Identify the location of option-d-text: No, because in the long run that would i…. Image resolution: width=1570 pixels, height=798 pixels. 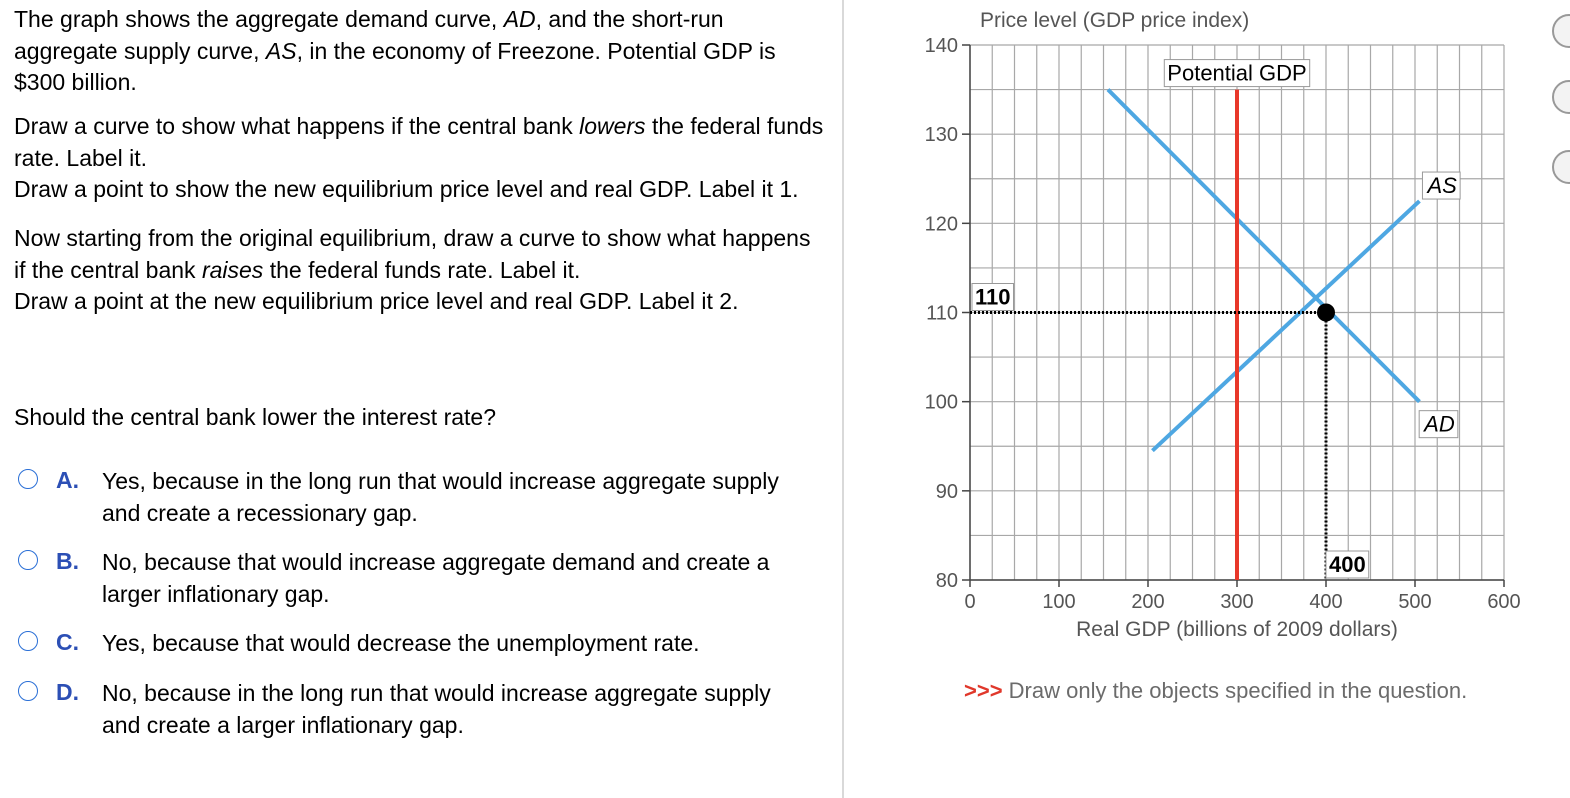
(436, 709).